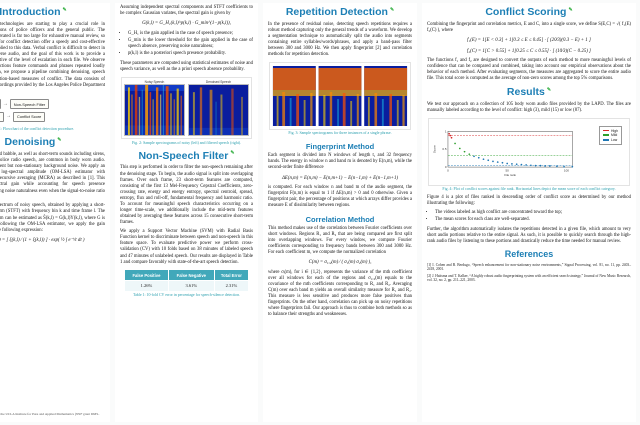  What do you see at coordinates (614, 135) in the screenshot?
I see `legend-label: Mild` at bounding box center [614, 135].